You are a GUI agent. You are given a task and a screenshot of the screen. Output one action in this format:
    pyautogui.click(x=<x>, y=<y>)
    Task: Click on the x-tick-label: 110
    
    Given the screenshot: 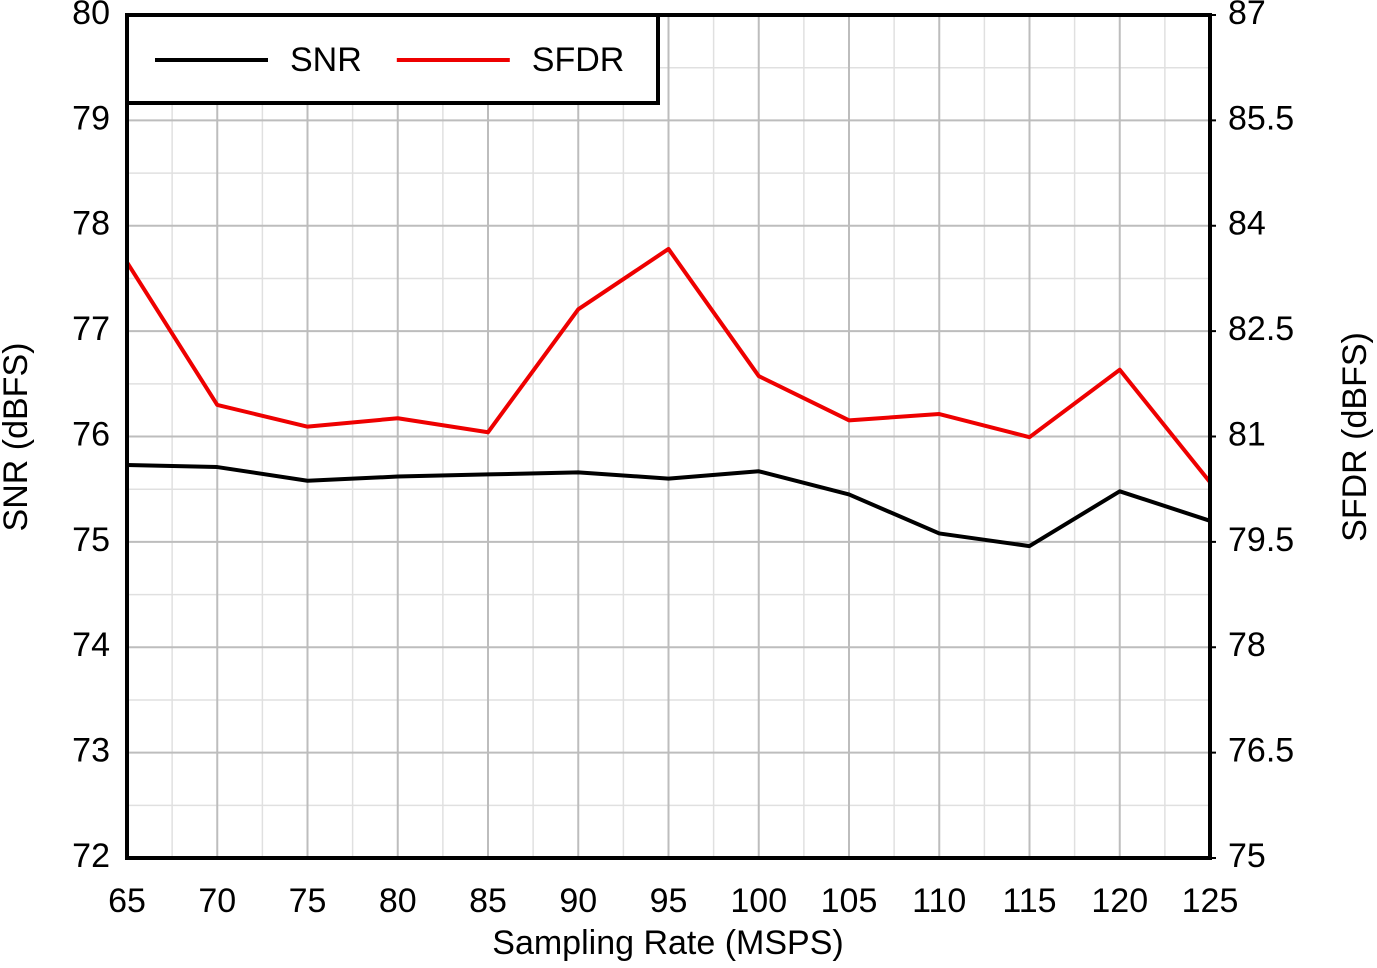 What is the action you would take?
    pyautogui.click(x=939, y=901)
    